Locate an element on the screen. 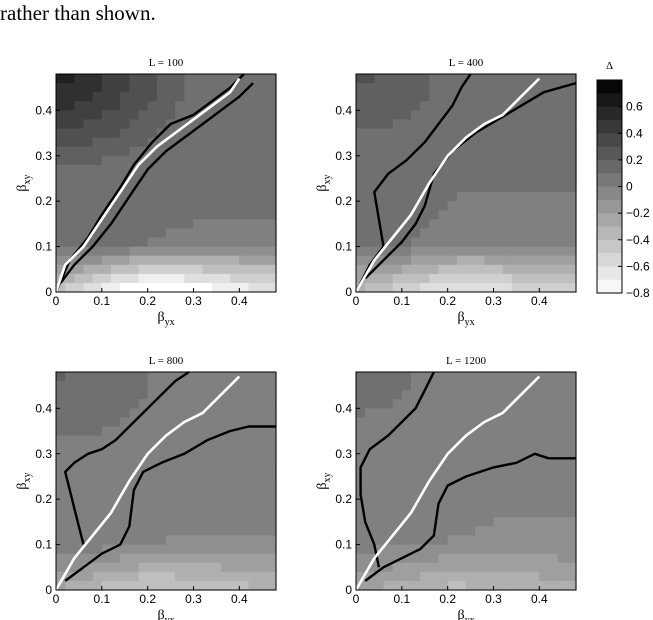  x-tick-label: 0.2 is located at coordinates (147, 301).